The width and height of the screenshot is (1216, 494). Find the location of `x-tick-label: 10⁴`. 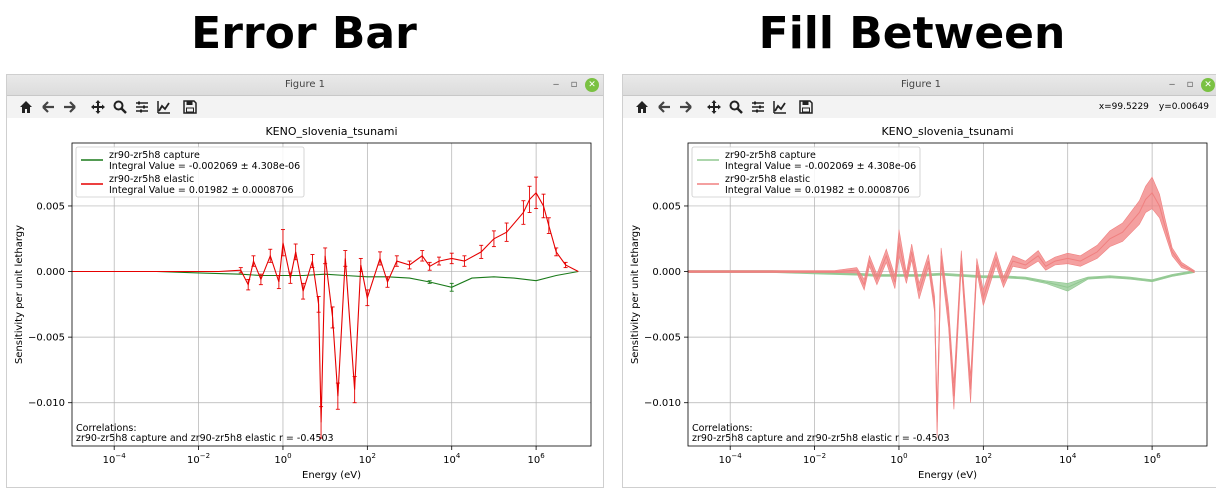

x-tick-label: 10⁴ is located at coordinates (452, 459).